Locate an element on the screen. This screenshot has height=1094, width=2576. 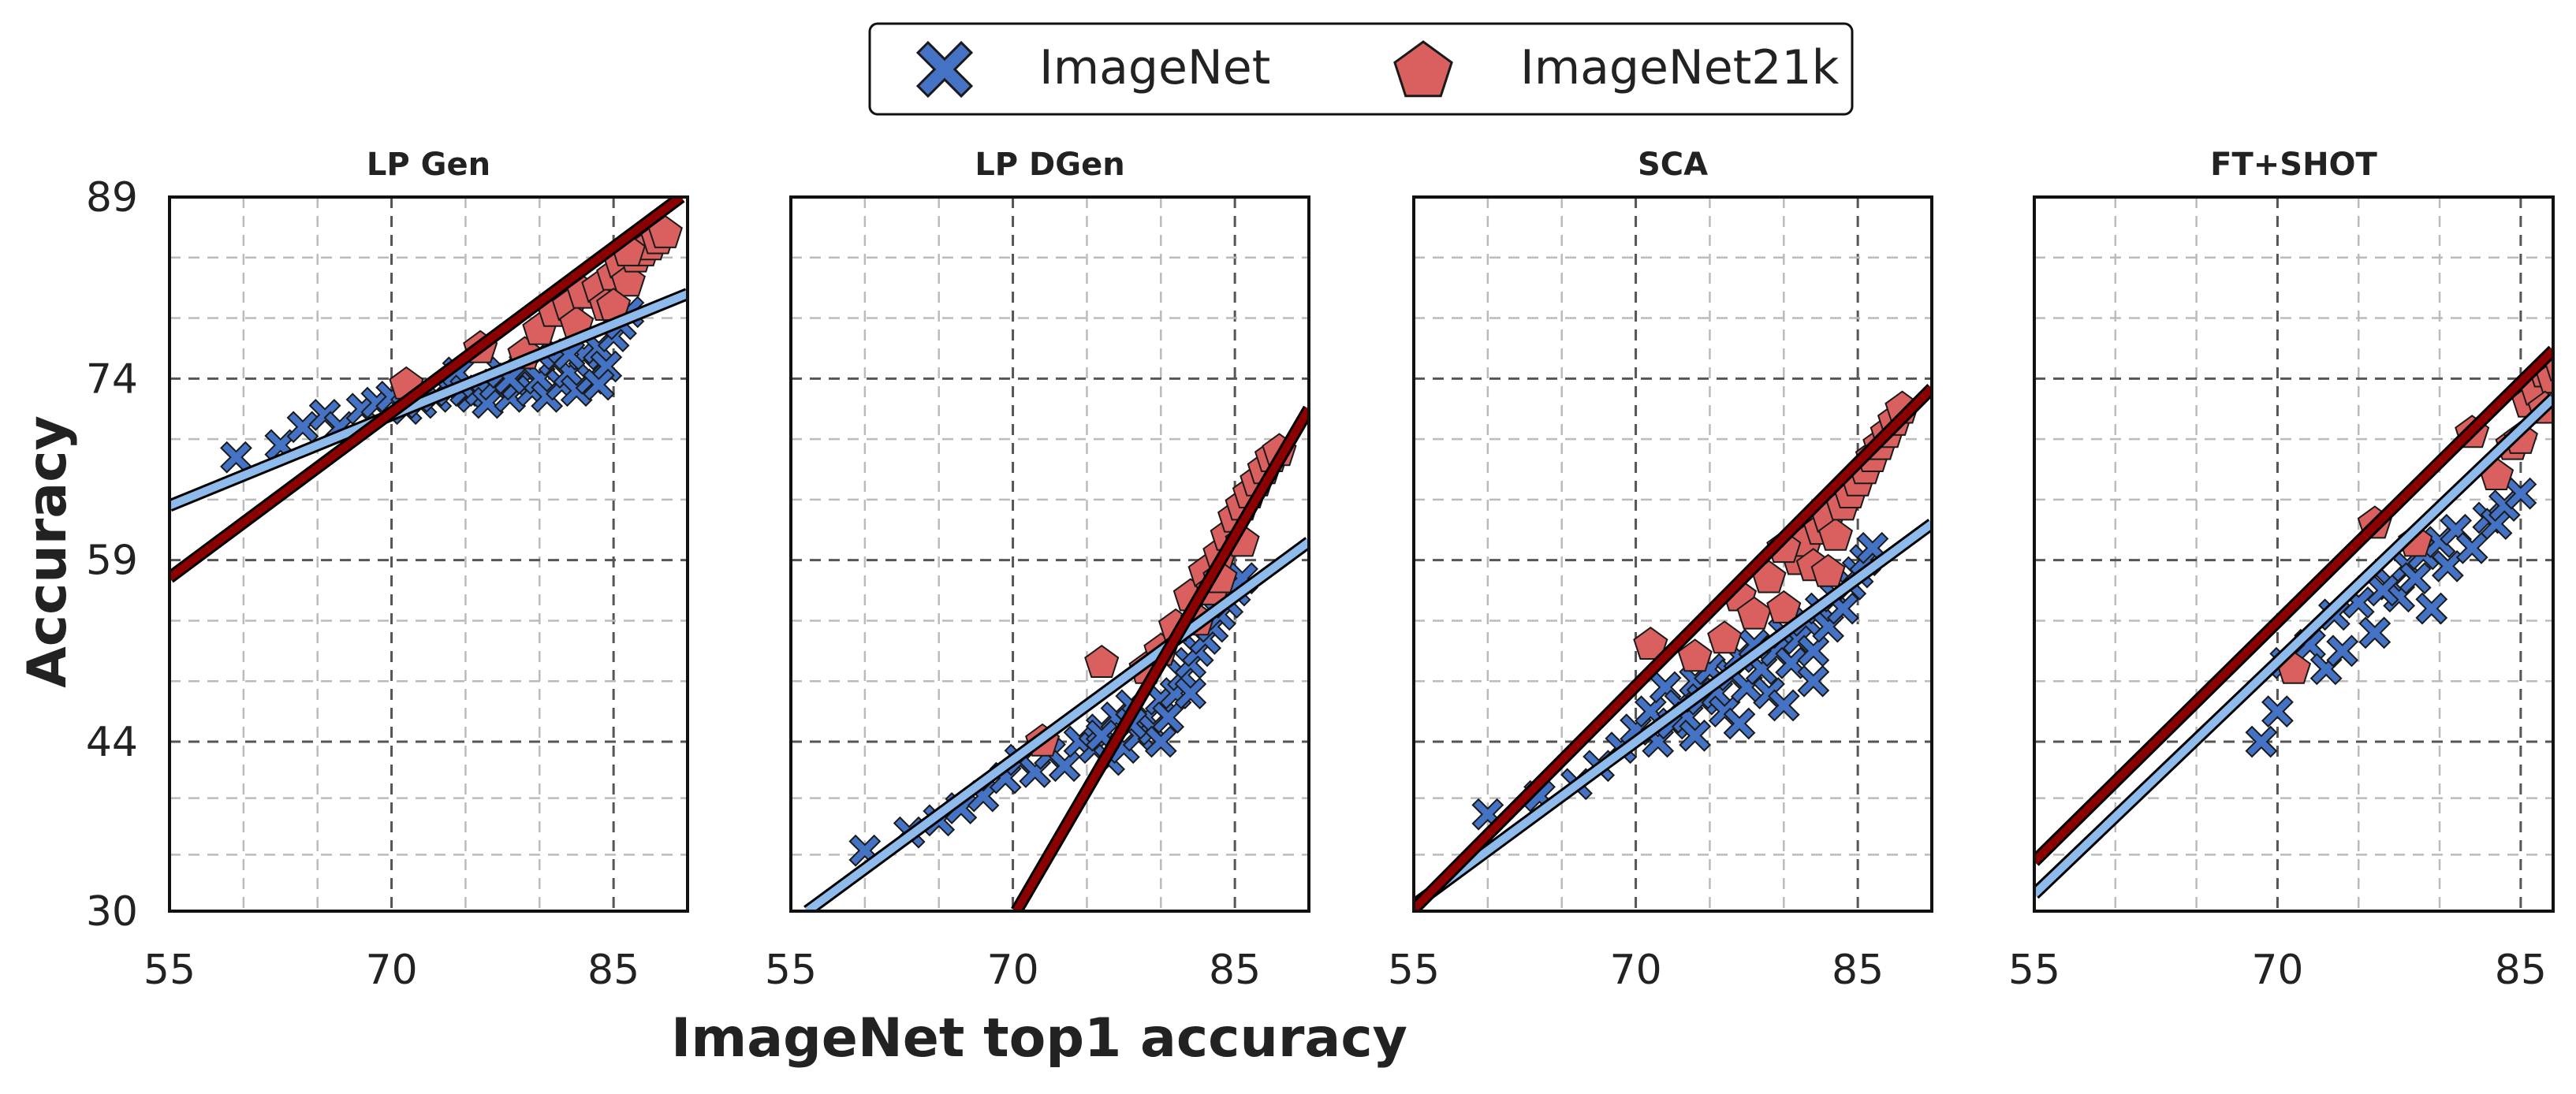
pentagon-icon is located at coordinates (1423, 69).